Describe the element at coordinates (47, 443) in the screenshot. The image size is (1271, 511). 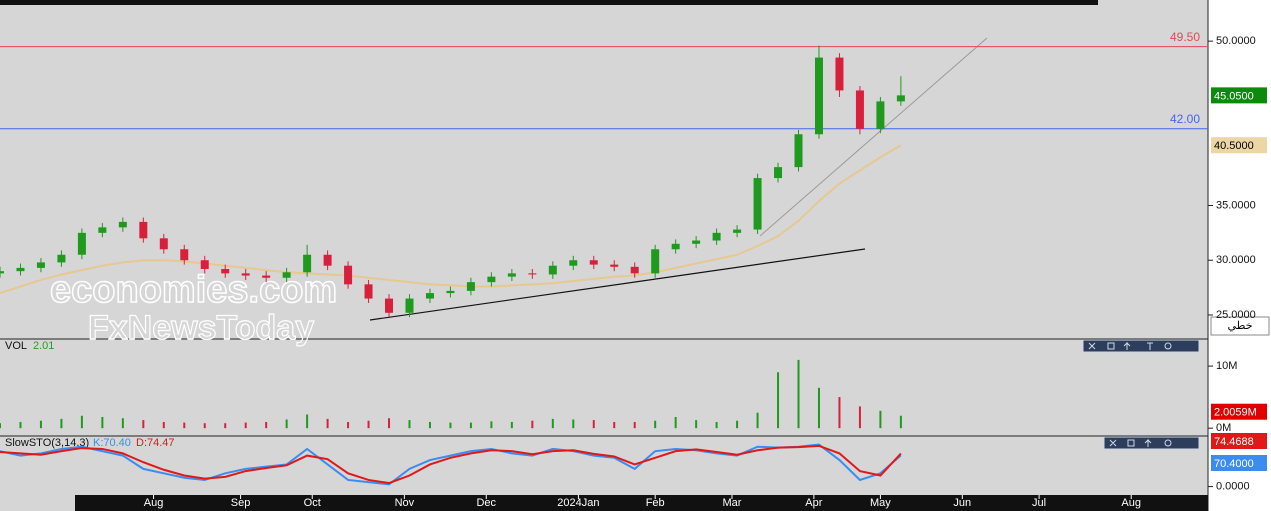
I see `panel-title: SlowSTO(3,14,3)` at that location.